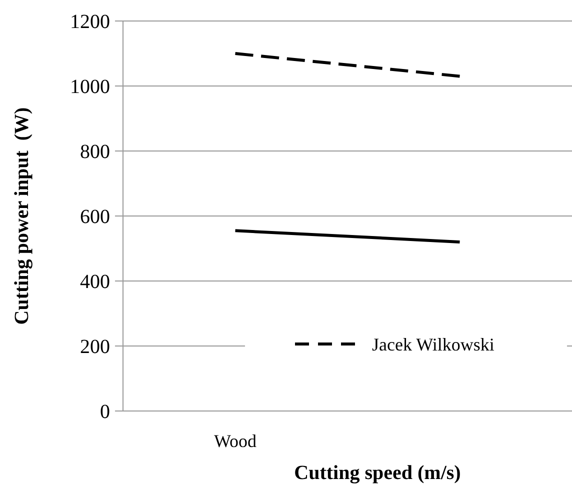 The height and width of the screenshot is (487, 572). Describe the element at coordinates (235, 441) in the screenshot. I see `x-tick-label: Wood` at that location.